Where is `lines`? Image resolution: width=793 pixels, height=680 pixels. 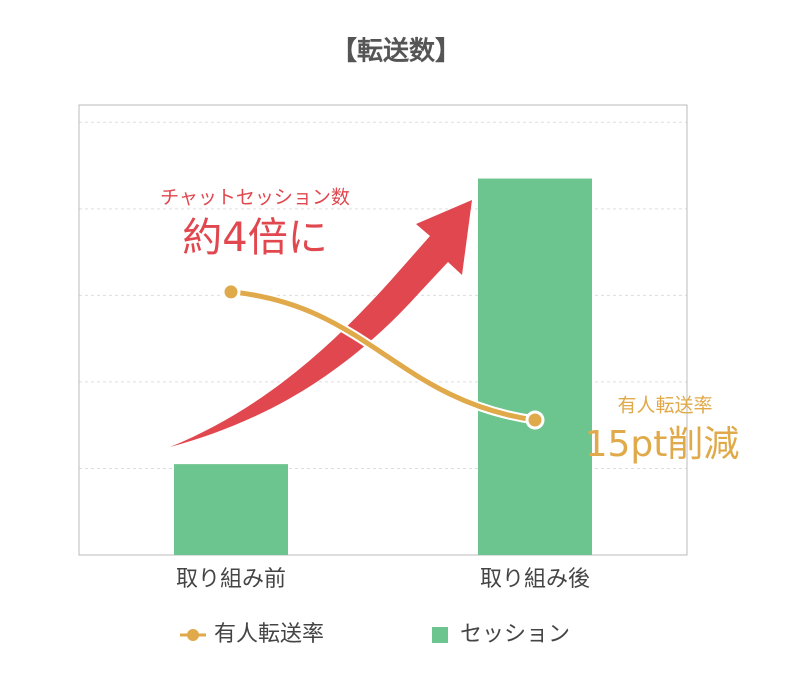 lines is located at coordinates (383, 356).